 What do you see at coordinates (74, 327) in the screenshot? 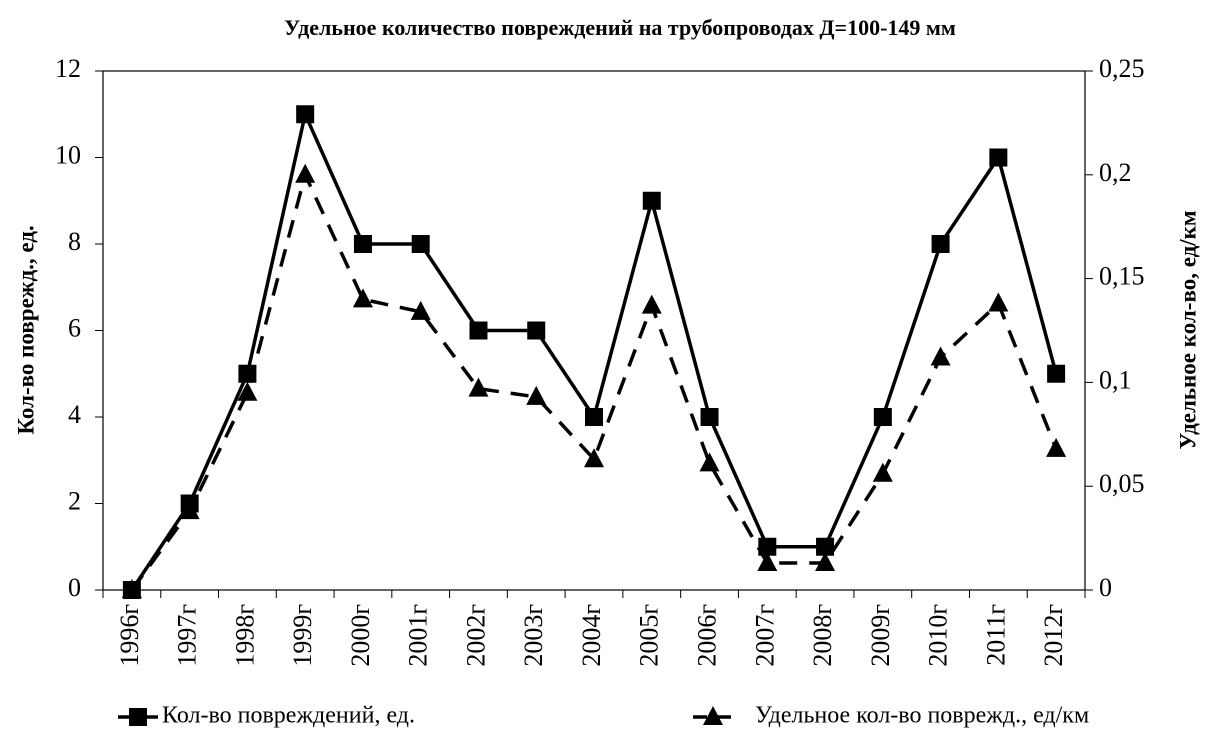
I see `y-tick-label: 6` at bounding box center [74, 327].